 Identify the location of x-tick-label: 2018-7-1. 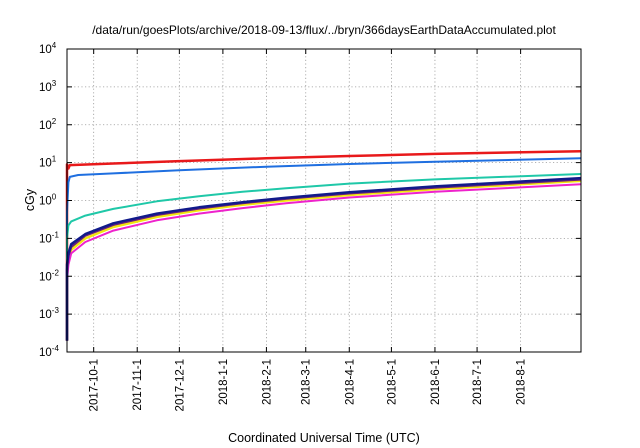
(478, 382).